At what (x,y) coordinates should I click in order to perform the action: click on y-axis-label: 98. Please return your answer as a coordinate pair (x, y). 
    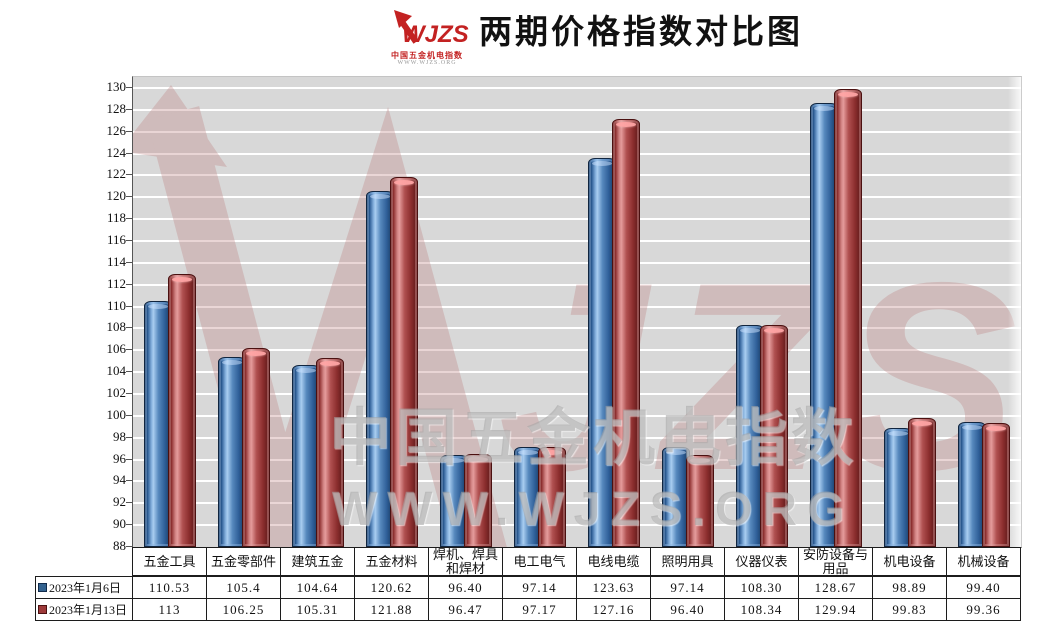
    Looking at the image, I should click on (119, 436).